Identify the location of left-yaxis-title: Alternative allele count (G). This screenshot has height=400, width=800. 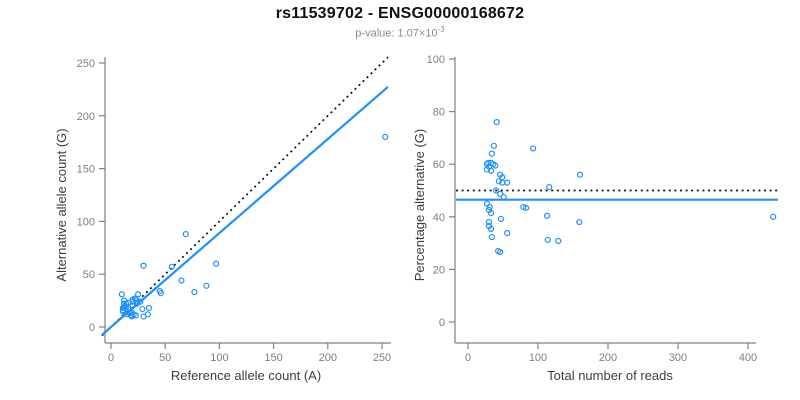
(61, 205).